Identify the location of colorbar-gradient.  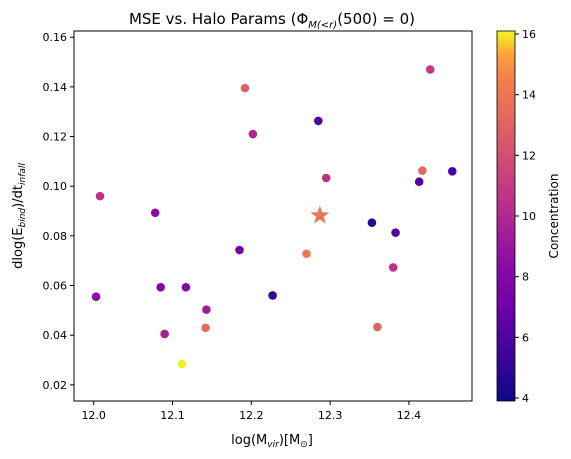
(506, 216).